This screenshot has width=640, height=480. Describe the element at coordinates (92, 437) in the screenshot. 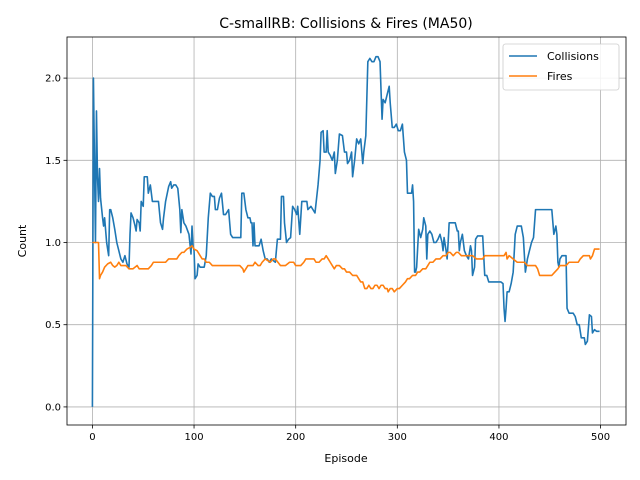

I see `x-tick-label: 0` at that location.